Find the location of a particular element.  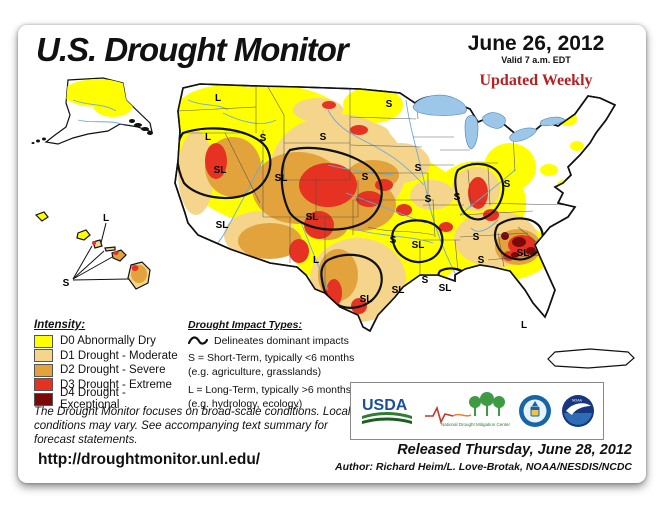

short-term-label: S = Short-Term, typically <6 months is located at coordinates (271, 358).